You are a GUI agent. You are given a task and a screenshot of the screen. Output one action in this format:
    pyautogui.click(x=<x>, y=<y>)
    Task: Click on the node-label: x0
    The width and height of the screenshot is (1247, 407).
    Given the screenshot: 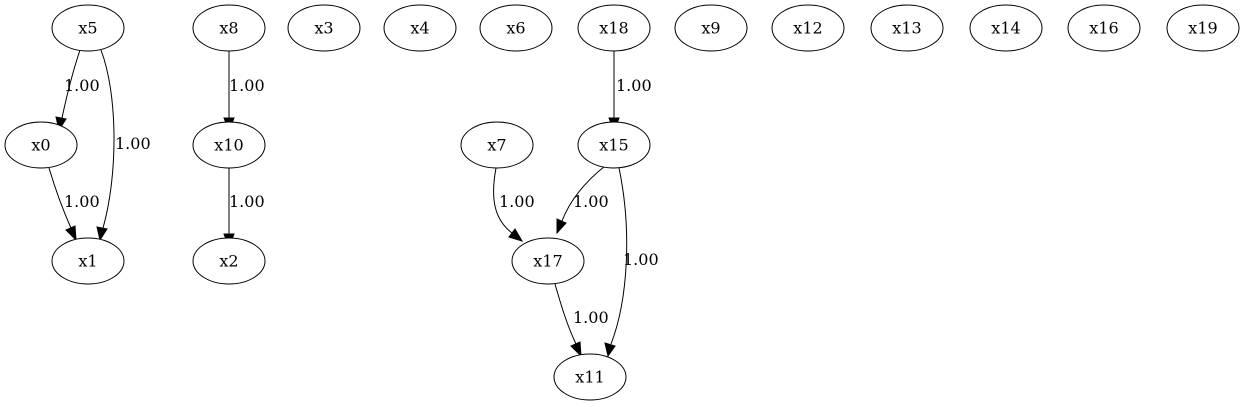 What is the action you would take?
    pyautogui.click(x=40, y=145)
    